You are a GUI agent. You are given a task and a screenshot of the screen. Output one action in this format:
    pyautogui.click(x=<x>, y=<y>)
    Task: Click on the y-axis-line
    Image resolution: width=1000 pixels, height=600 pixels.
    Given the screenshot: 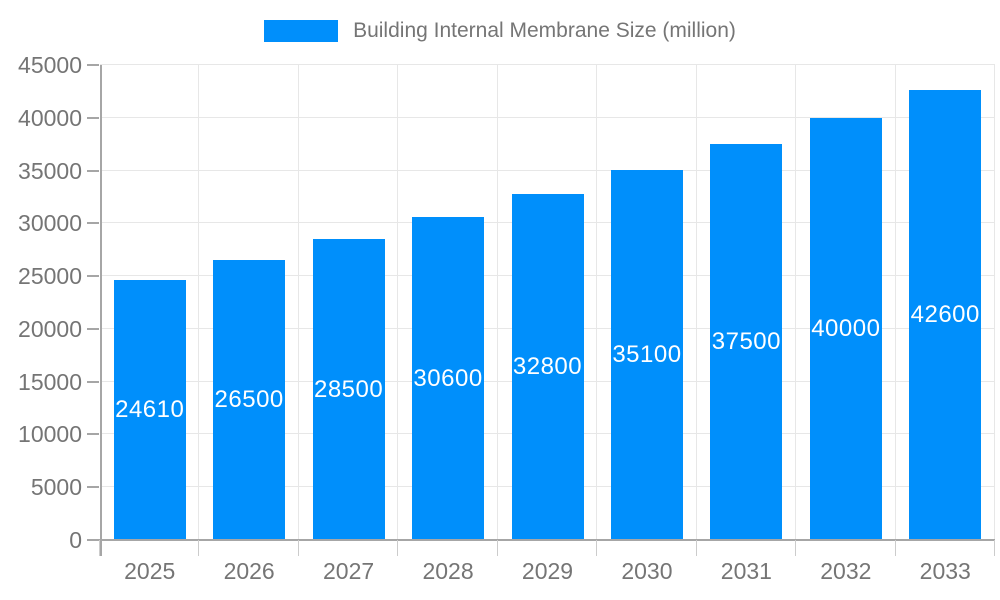 What is the action you would take?
    pyautogui.click(x=101, y=310)
    